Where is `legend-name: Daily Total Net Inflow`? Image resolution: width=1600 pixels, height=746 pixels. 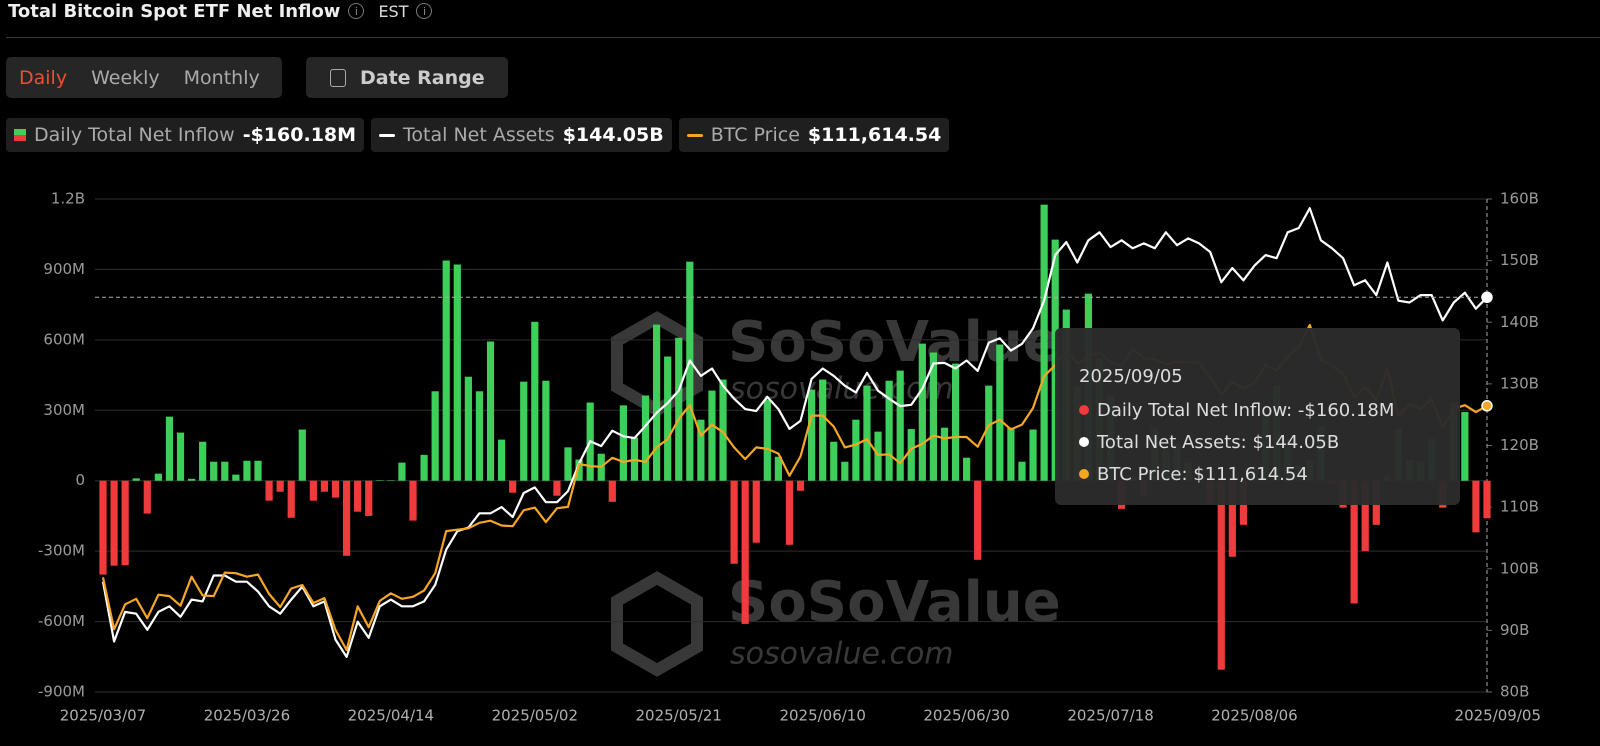 legend-name: Daily Total Net Inflow is located at coordinates (134, 135).